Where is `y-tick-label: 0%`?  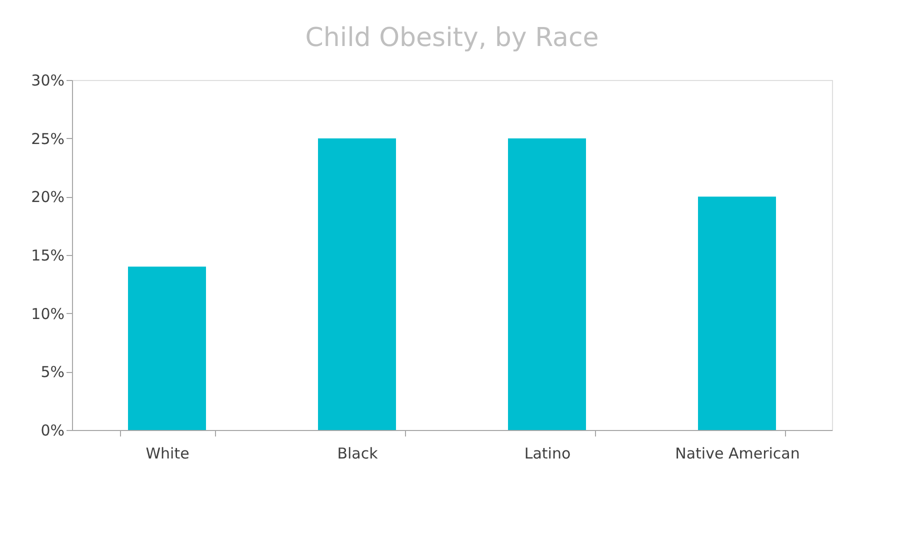
y-tick-label: 0% is located at coordinates (52, 431).